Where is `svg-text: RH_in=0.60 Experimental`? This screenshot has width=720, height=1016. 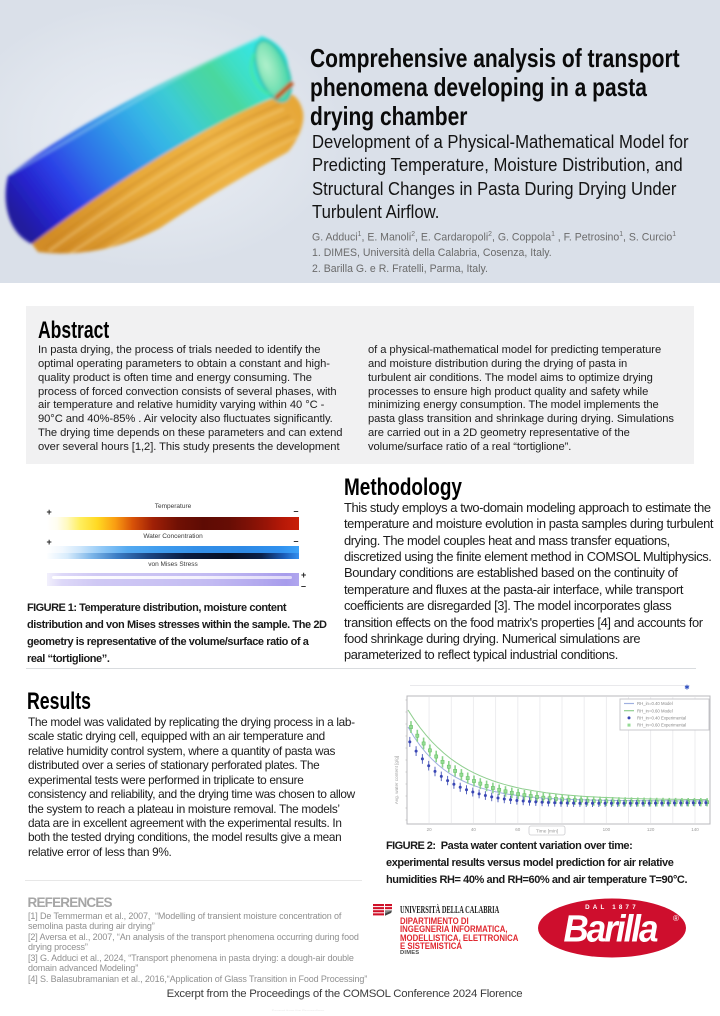 svg-text: RH_in=0.60 Experimental is located at coordinates (661, 725).